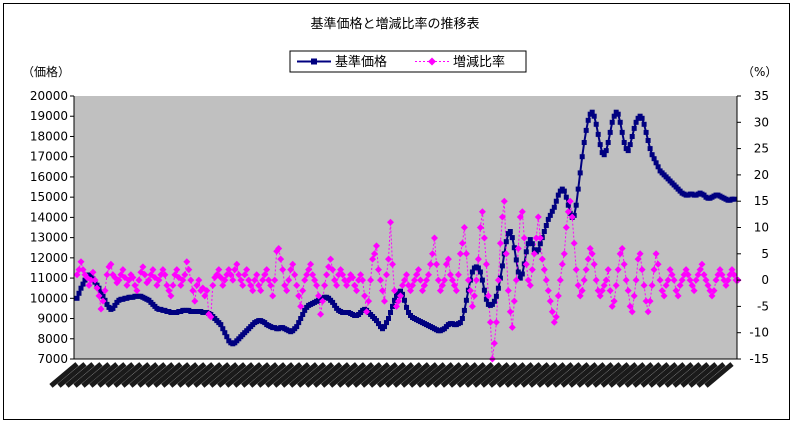 The height and width of the screenshot is (425, 795). Describe the element at coordinates (408, 61) in the screenshot. I see `legend: 基準価格 増減比率` at that location.